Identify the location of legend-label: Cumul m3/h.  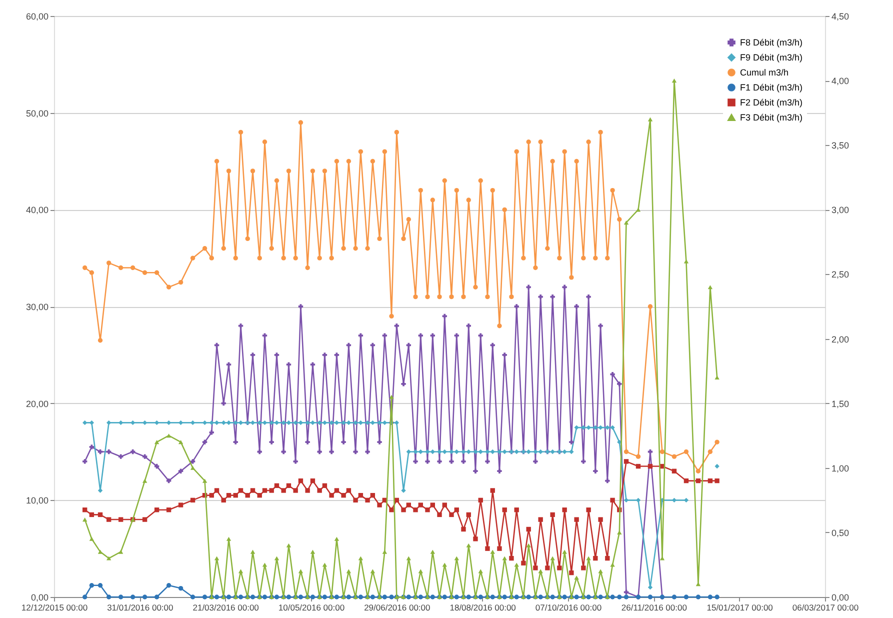
(764, 73).